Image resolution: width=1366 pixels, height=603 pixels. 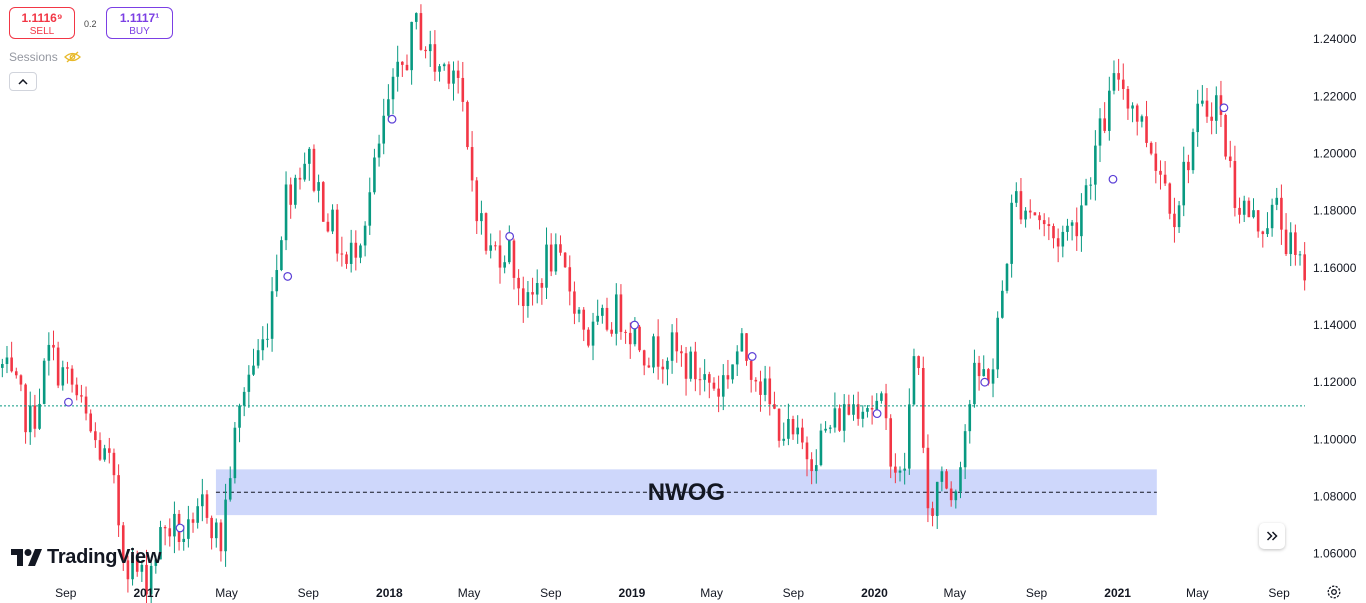 I want to click on price-tick-label: 1.12000, so click(x=1335, y=382).